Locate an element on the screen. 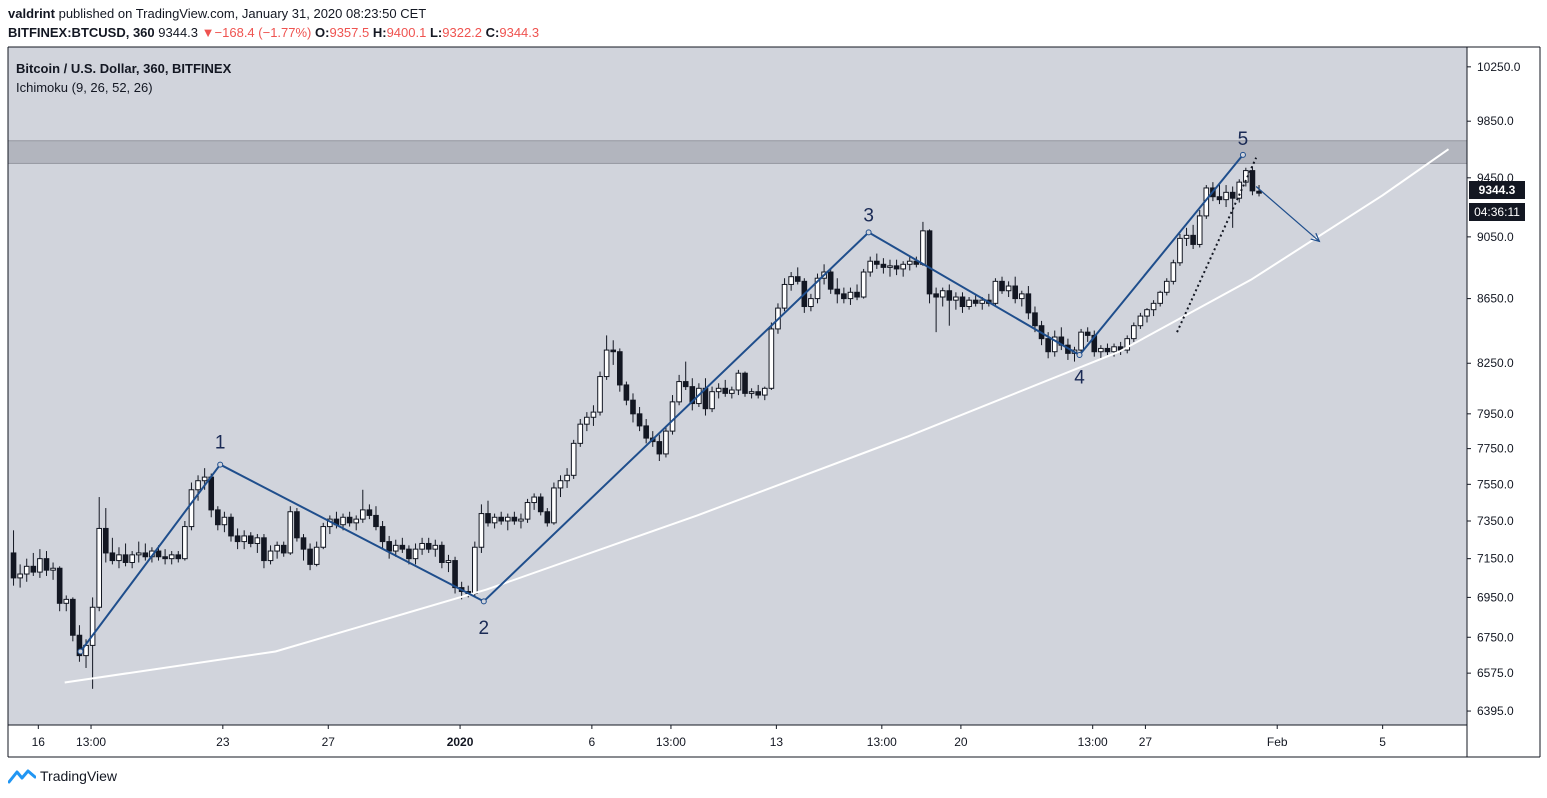 The image size is (1547, 798). dotted-trendline is located at coordinates (1217, 245).